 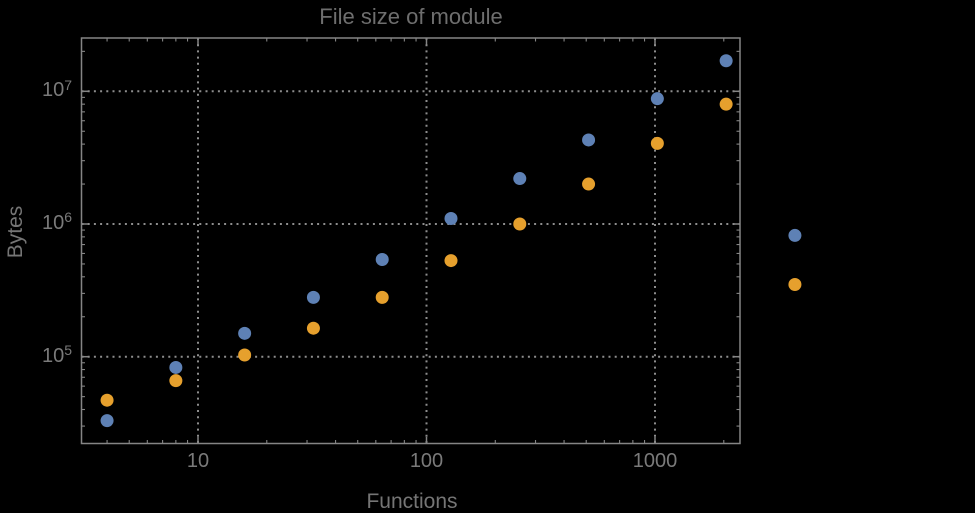 What do you see at coordinates (655, 461) in the screenshot?
I see `x-tick-label-1000: 1000` at bounding box center [655, 461].